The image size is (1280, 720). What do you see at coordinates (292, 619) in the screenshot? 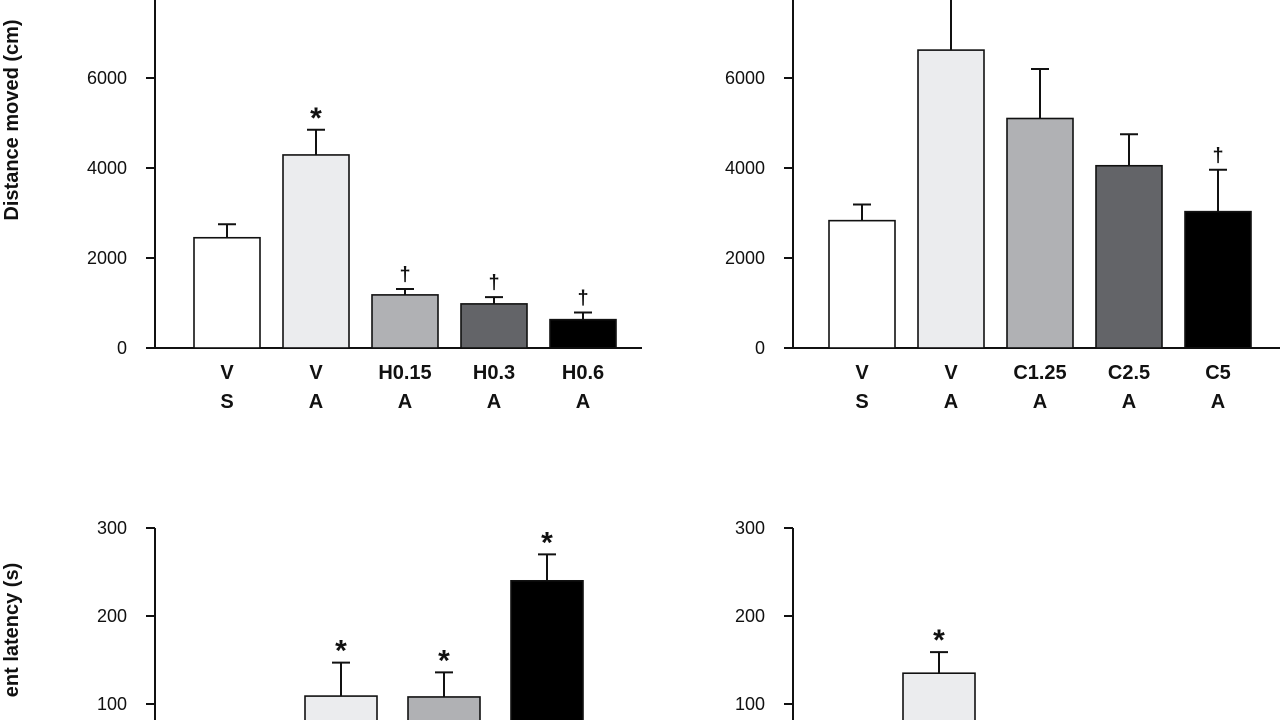
I see `panel-bottom-left: 100 200 300 ent latency (s) * * *` at bounding box center [292, 619].